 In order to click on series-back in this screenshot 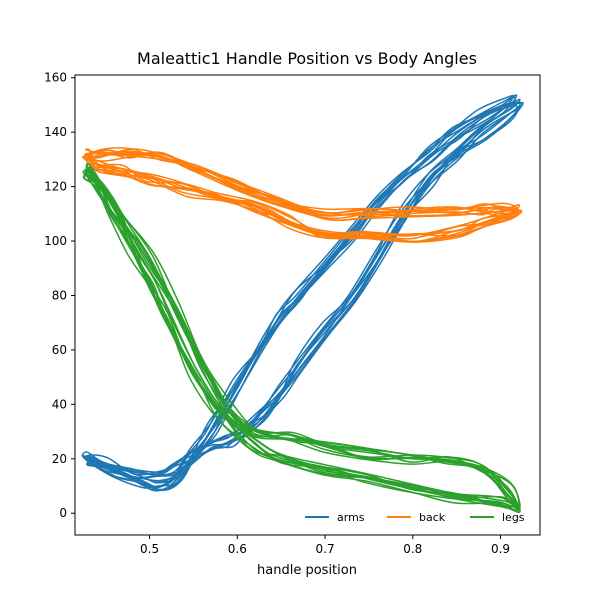, I will do `click(302, 195)`.